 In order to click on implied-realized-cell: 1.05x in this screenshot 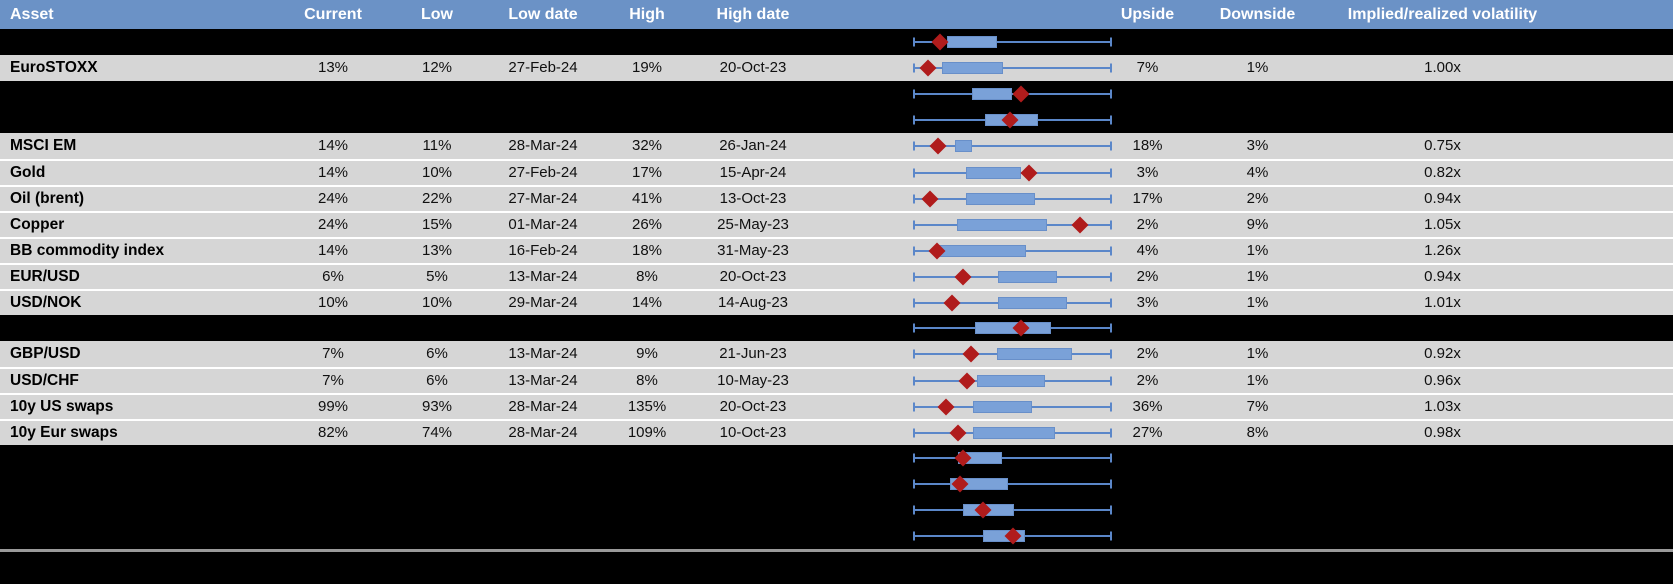, I will do `click(1442, 224)`.